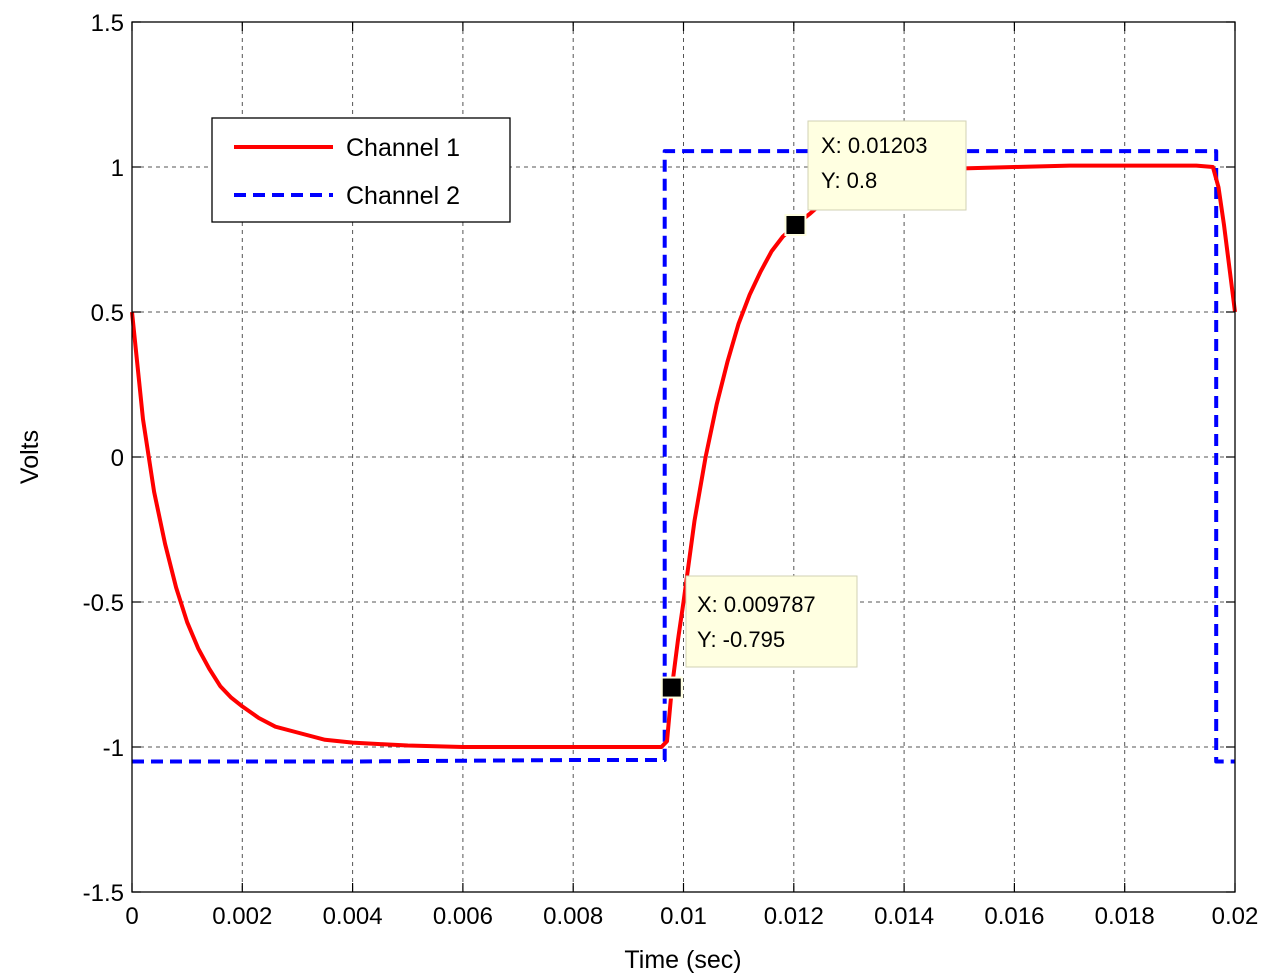 This screenshot has height=979, width=1280. Describe the element at coordinates (117, 458) in the screenshot. I see `y-tick-label: 0` at that location.